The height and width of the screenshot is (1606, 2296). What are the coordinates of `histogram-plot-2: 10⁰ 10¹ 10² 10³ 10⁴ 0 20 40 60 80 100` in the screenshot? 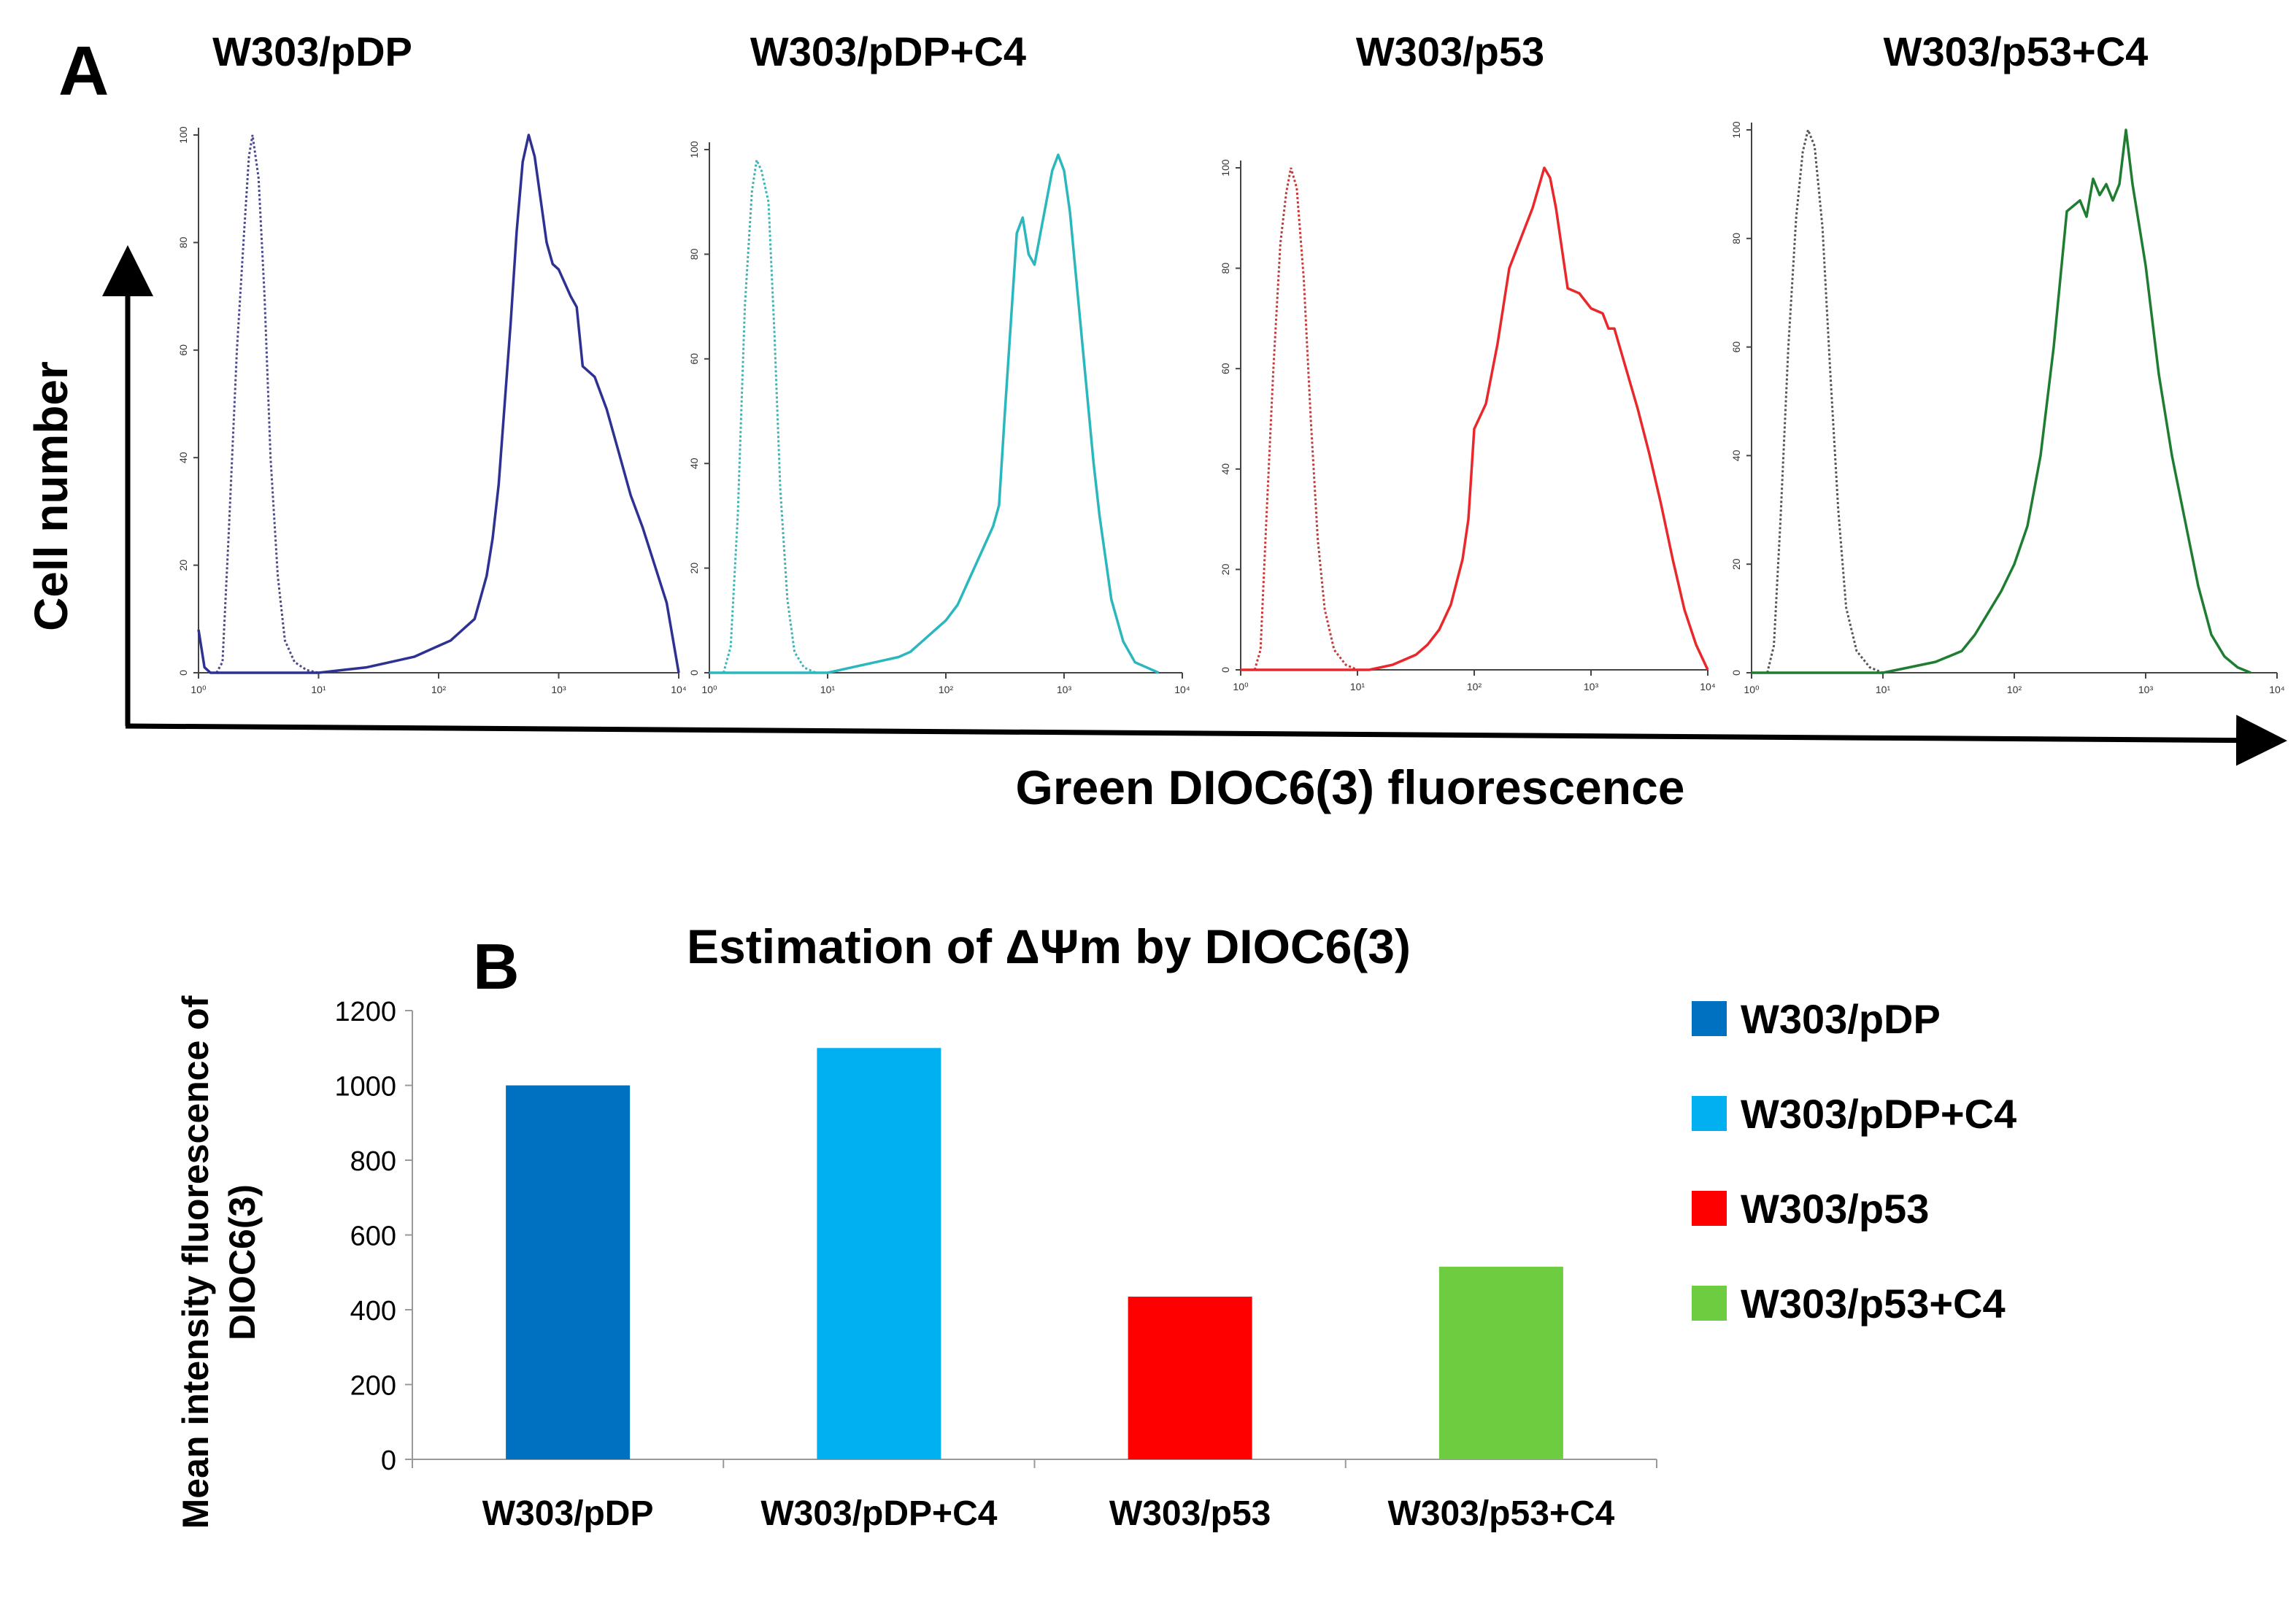 It's located at (939, 418).